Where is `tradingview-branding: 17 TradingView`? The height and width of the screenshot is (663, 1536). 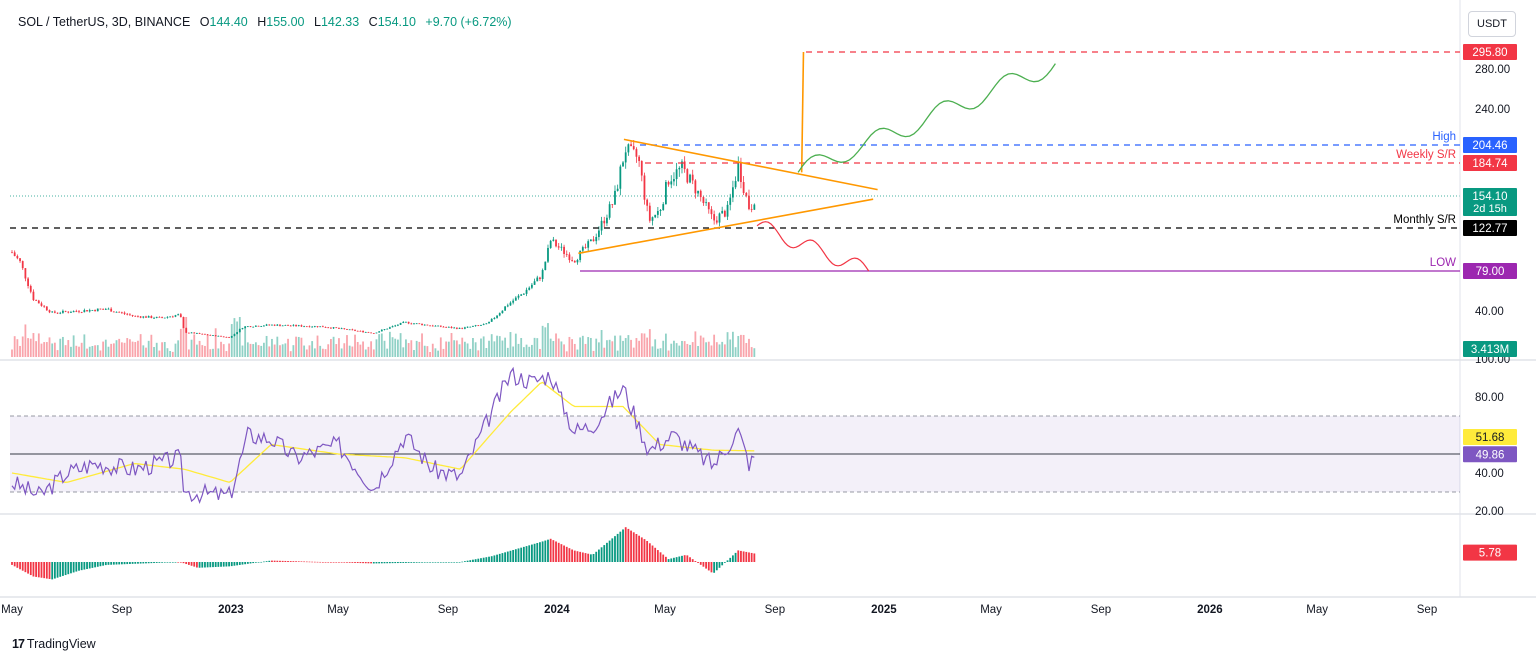
tradingview-branding: 17 TradingView is located at coordinates (54, 644).